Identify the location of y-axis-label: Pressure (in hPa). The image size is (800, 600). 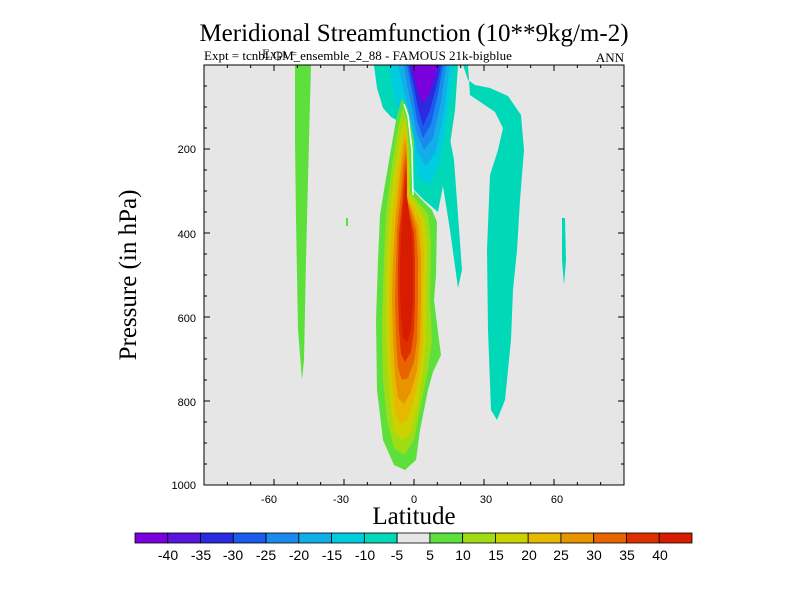
(128, 275).